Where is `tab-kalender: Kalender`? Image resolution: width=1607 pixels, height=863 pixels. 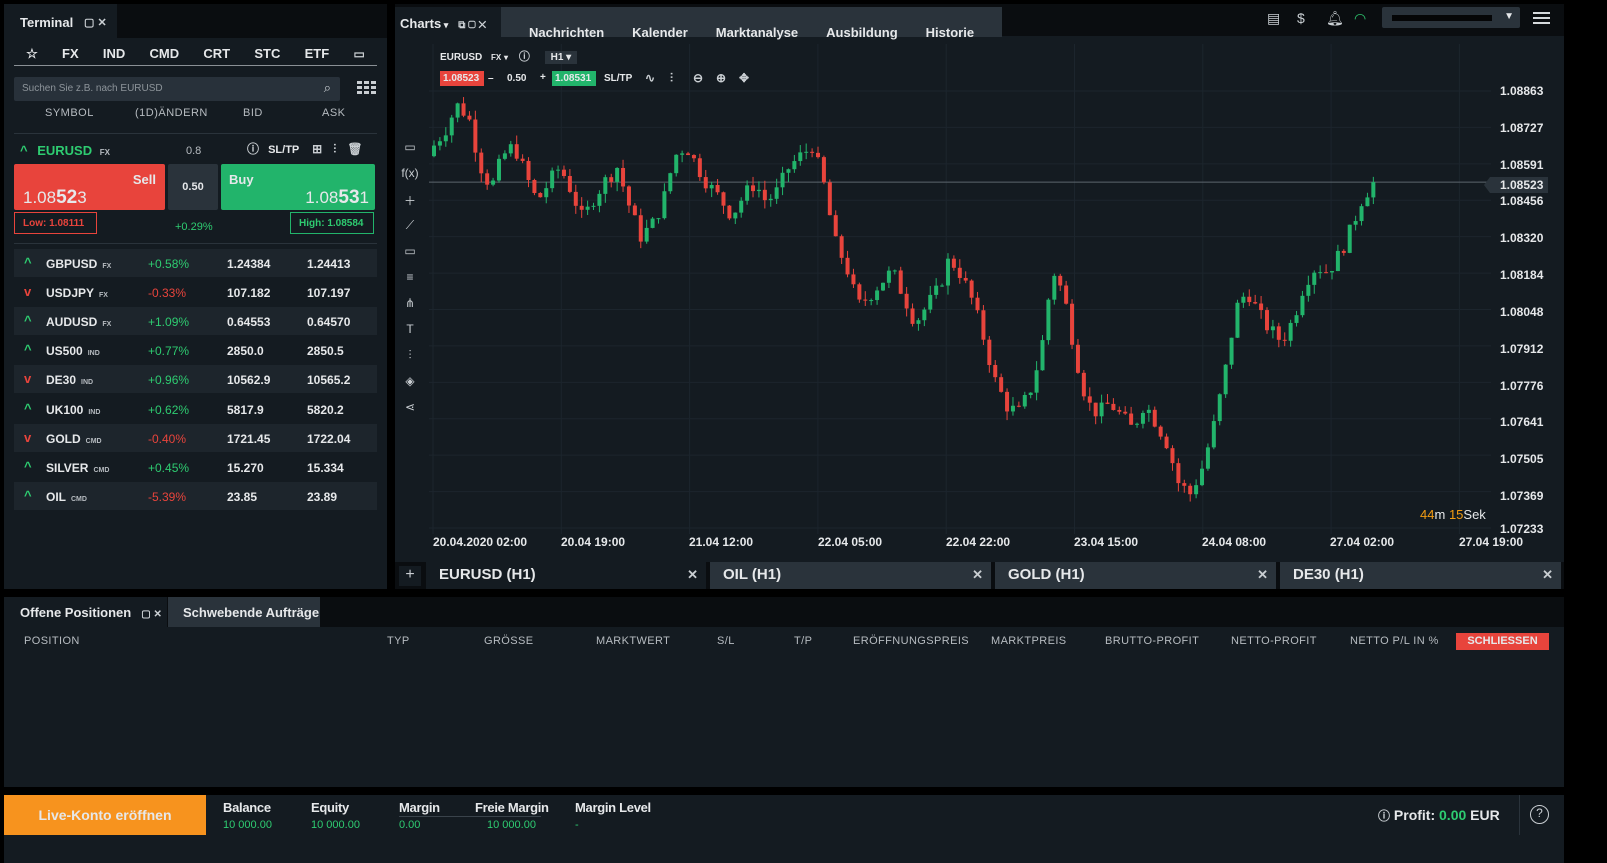
tab-kalender: Kalender is located at coordinates (660, 32).